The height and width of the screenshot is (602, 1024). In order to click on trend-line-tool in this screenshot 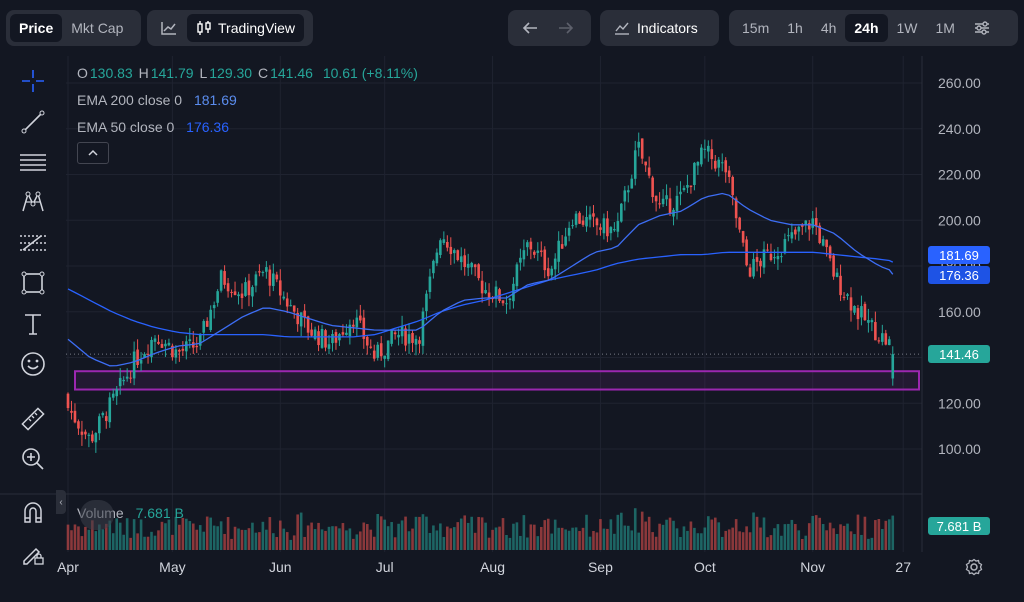, I will do `click(33, 122)`.